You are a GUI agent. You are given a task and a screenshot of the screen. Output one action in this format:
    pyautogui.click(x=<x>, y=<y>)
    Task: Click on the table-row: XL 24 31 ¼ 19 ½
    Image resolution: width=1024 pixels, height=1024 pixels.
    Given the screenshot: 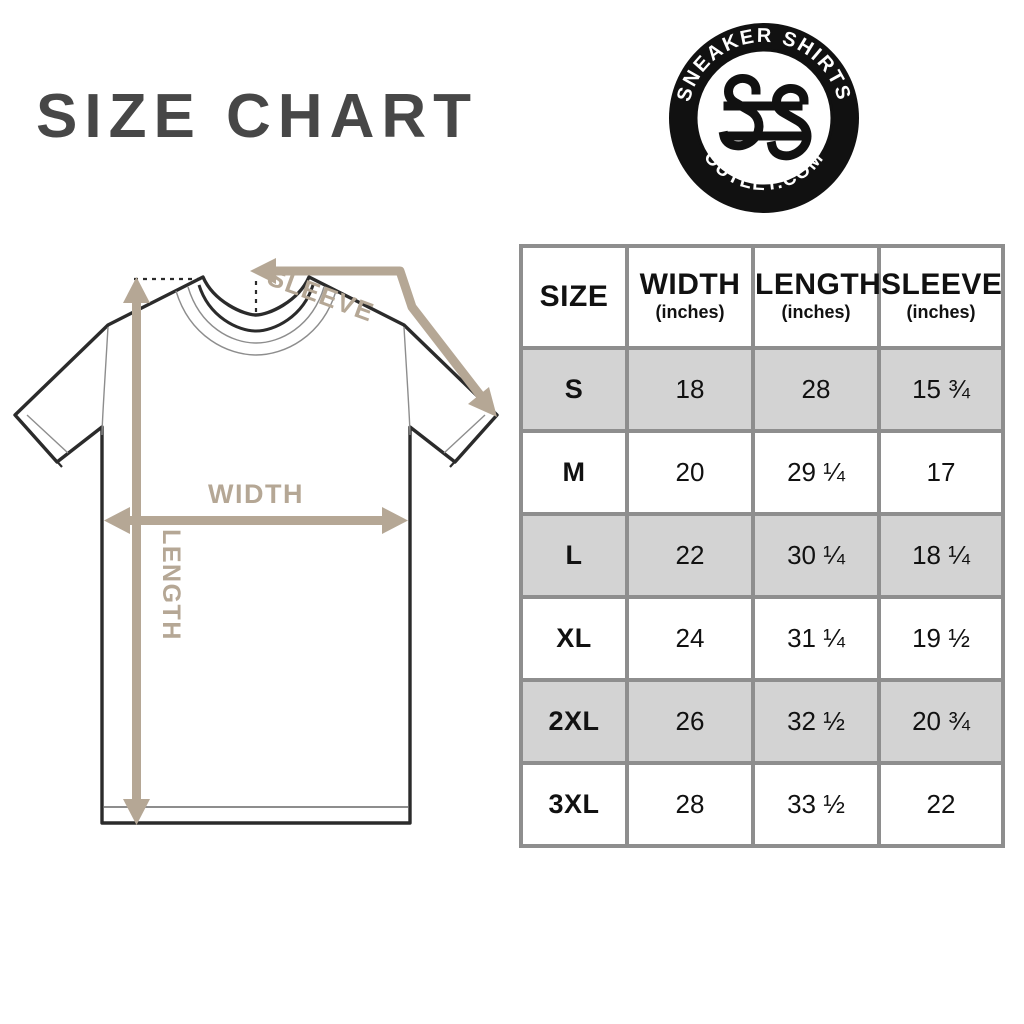 What is the action you would take?
    pyautogui.click(x=762, y=638)
    